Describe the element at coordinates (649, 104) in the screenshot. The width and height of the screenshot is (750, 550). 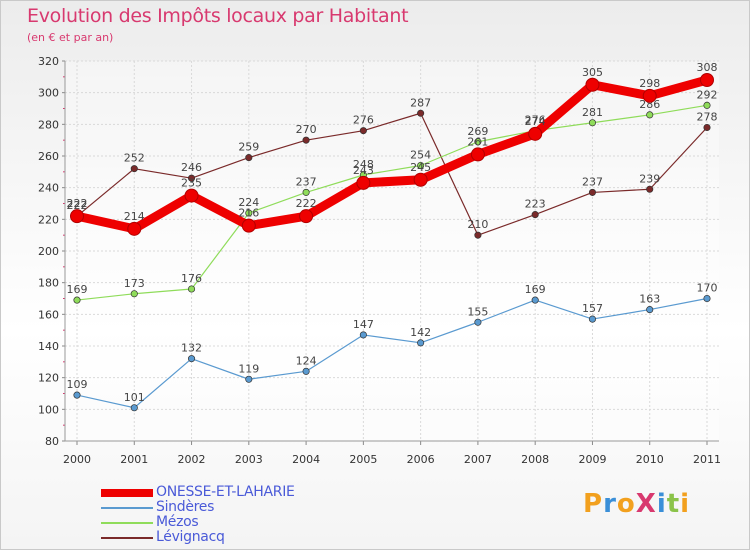
I see `data-label-mezos: 286` at that location.